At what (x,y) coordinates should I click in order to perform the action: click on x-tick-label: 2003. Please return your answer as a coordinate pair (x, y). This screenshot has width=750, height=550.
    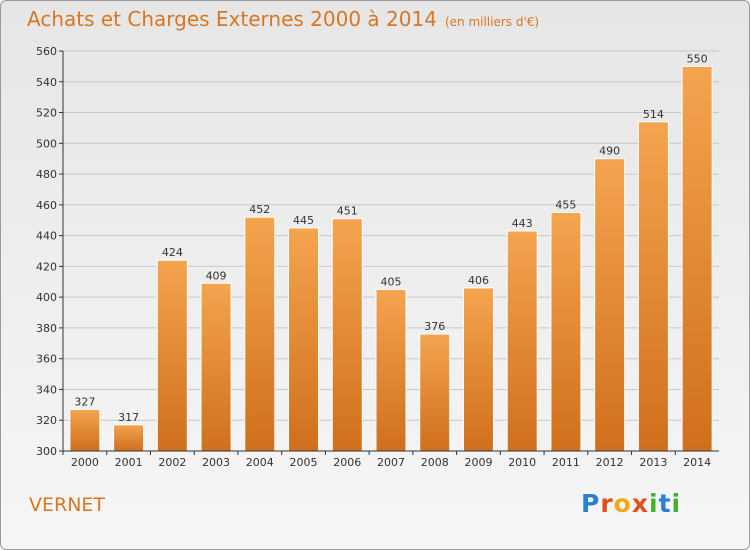
    Looking at the image, I should click on (216, 462).